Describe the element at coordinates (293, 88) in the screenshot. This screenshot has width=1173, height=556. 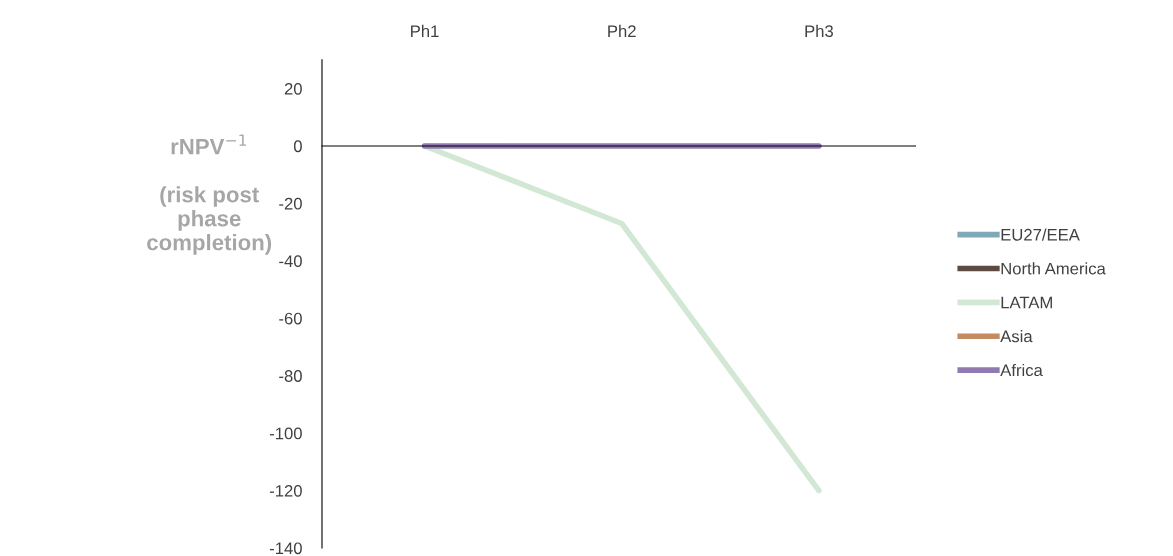
I see `y-tick-label: 20` at that location.